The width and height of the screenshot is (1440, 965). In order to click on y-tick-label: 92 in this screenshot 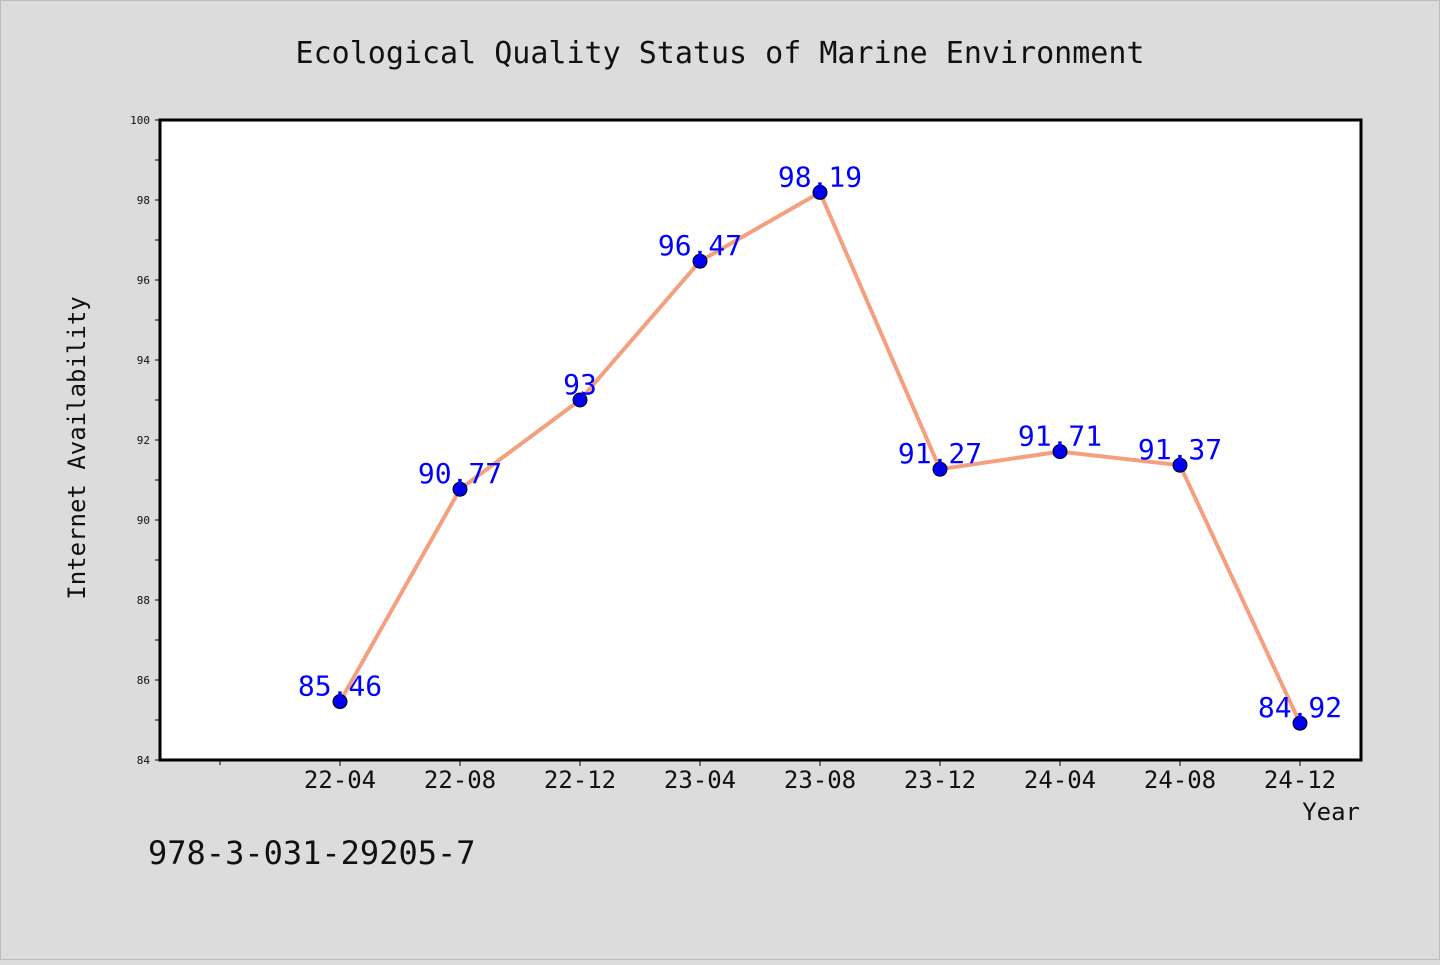, I will do `click(143, 440)`.